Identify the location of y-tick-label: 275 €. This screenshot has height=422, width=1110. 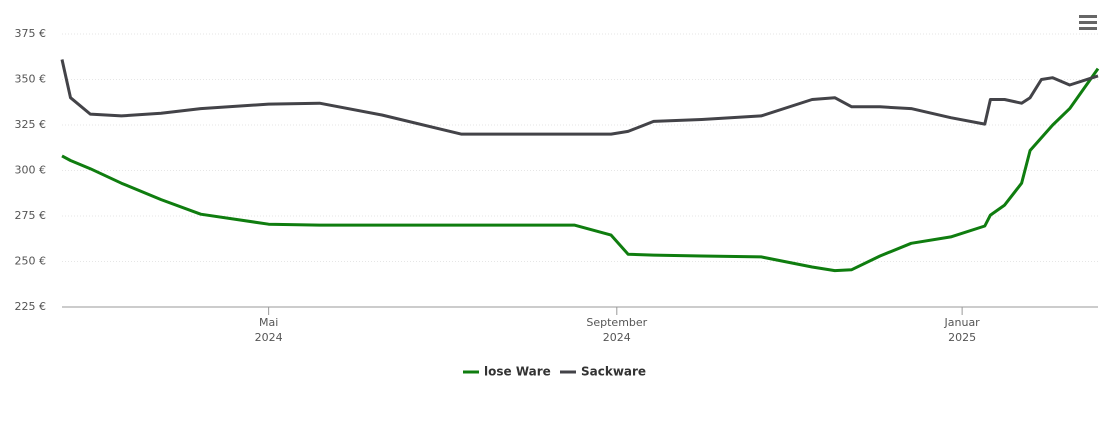
(31, 215).